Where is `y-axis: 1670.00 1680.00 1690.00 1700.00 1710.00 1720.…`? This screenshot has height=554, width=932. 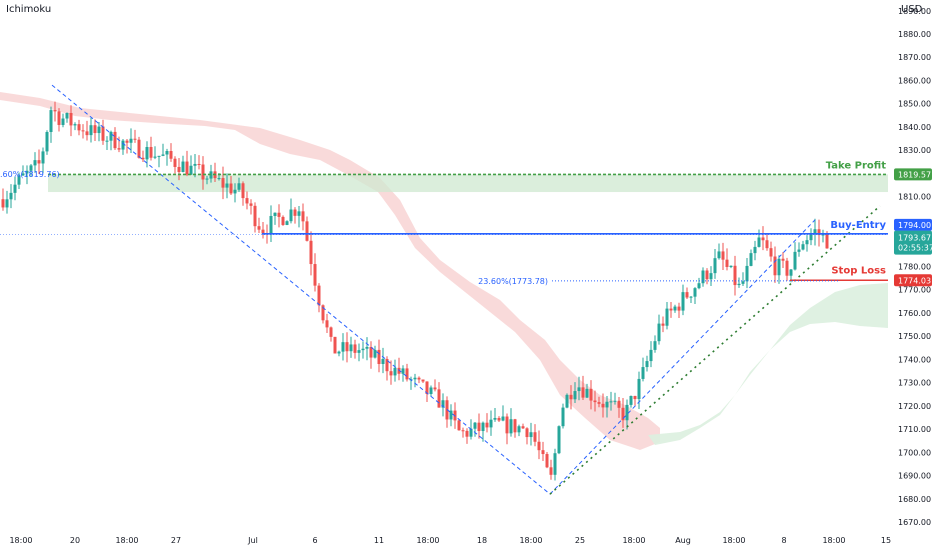 y-axis: 1670.00 1680.00 1690.00 1700.00 1710.00 1720.… is located at coordinates (914, 267).